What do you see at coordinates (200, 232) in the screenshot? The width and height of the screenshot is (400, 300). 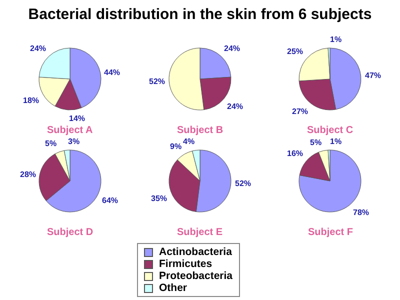 I see `text: Subject E` at bounding box center [200, 232].